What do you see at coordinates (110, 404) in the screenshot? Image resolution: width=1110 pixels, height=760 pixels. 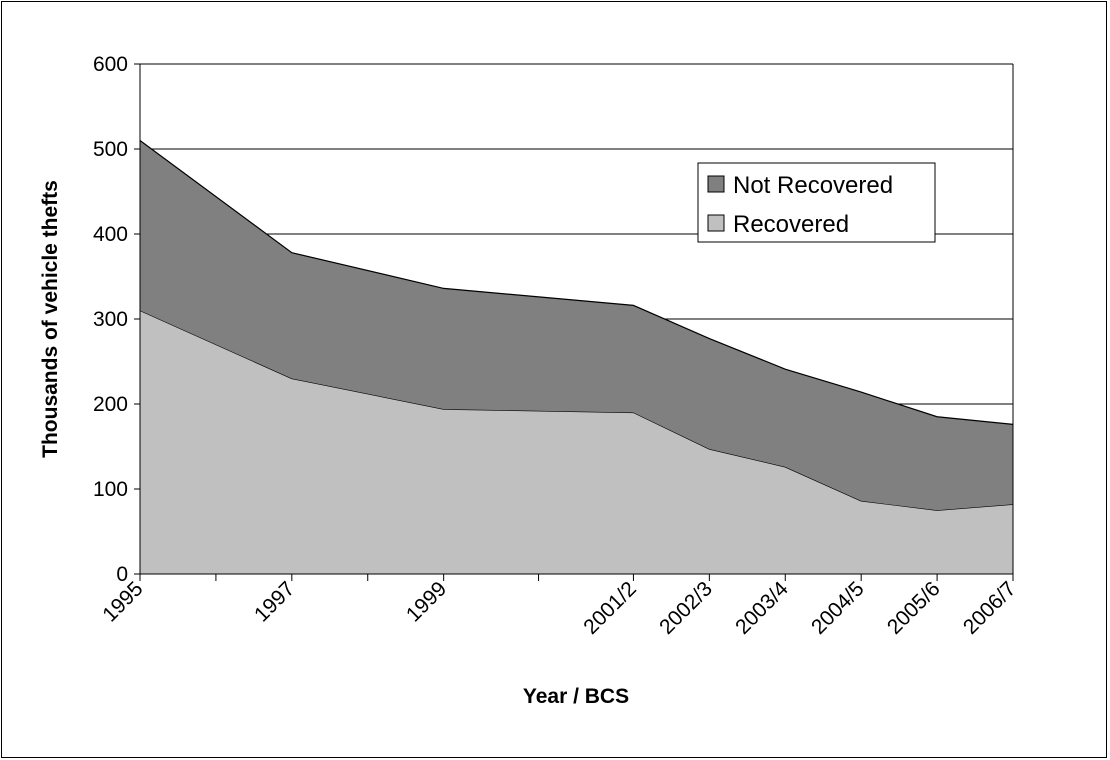 I see `y-tick-label: 200` at bounding box center [110, 404].